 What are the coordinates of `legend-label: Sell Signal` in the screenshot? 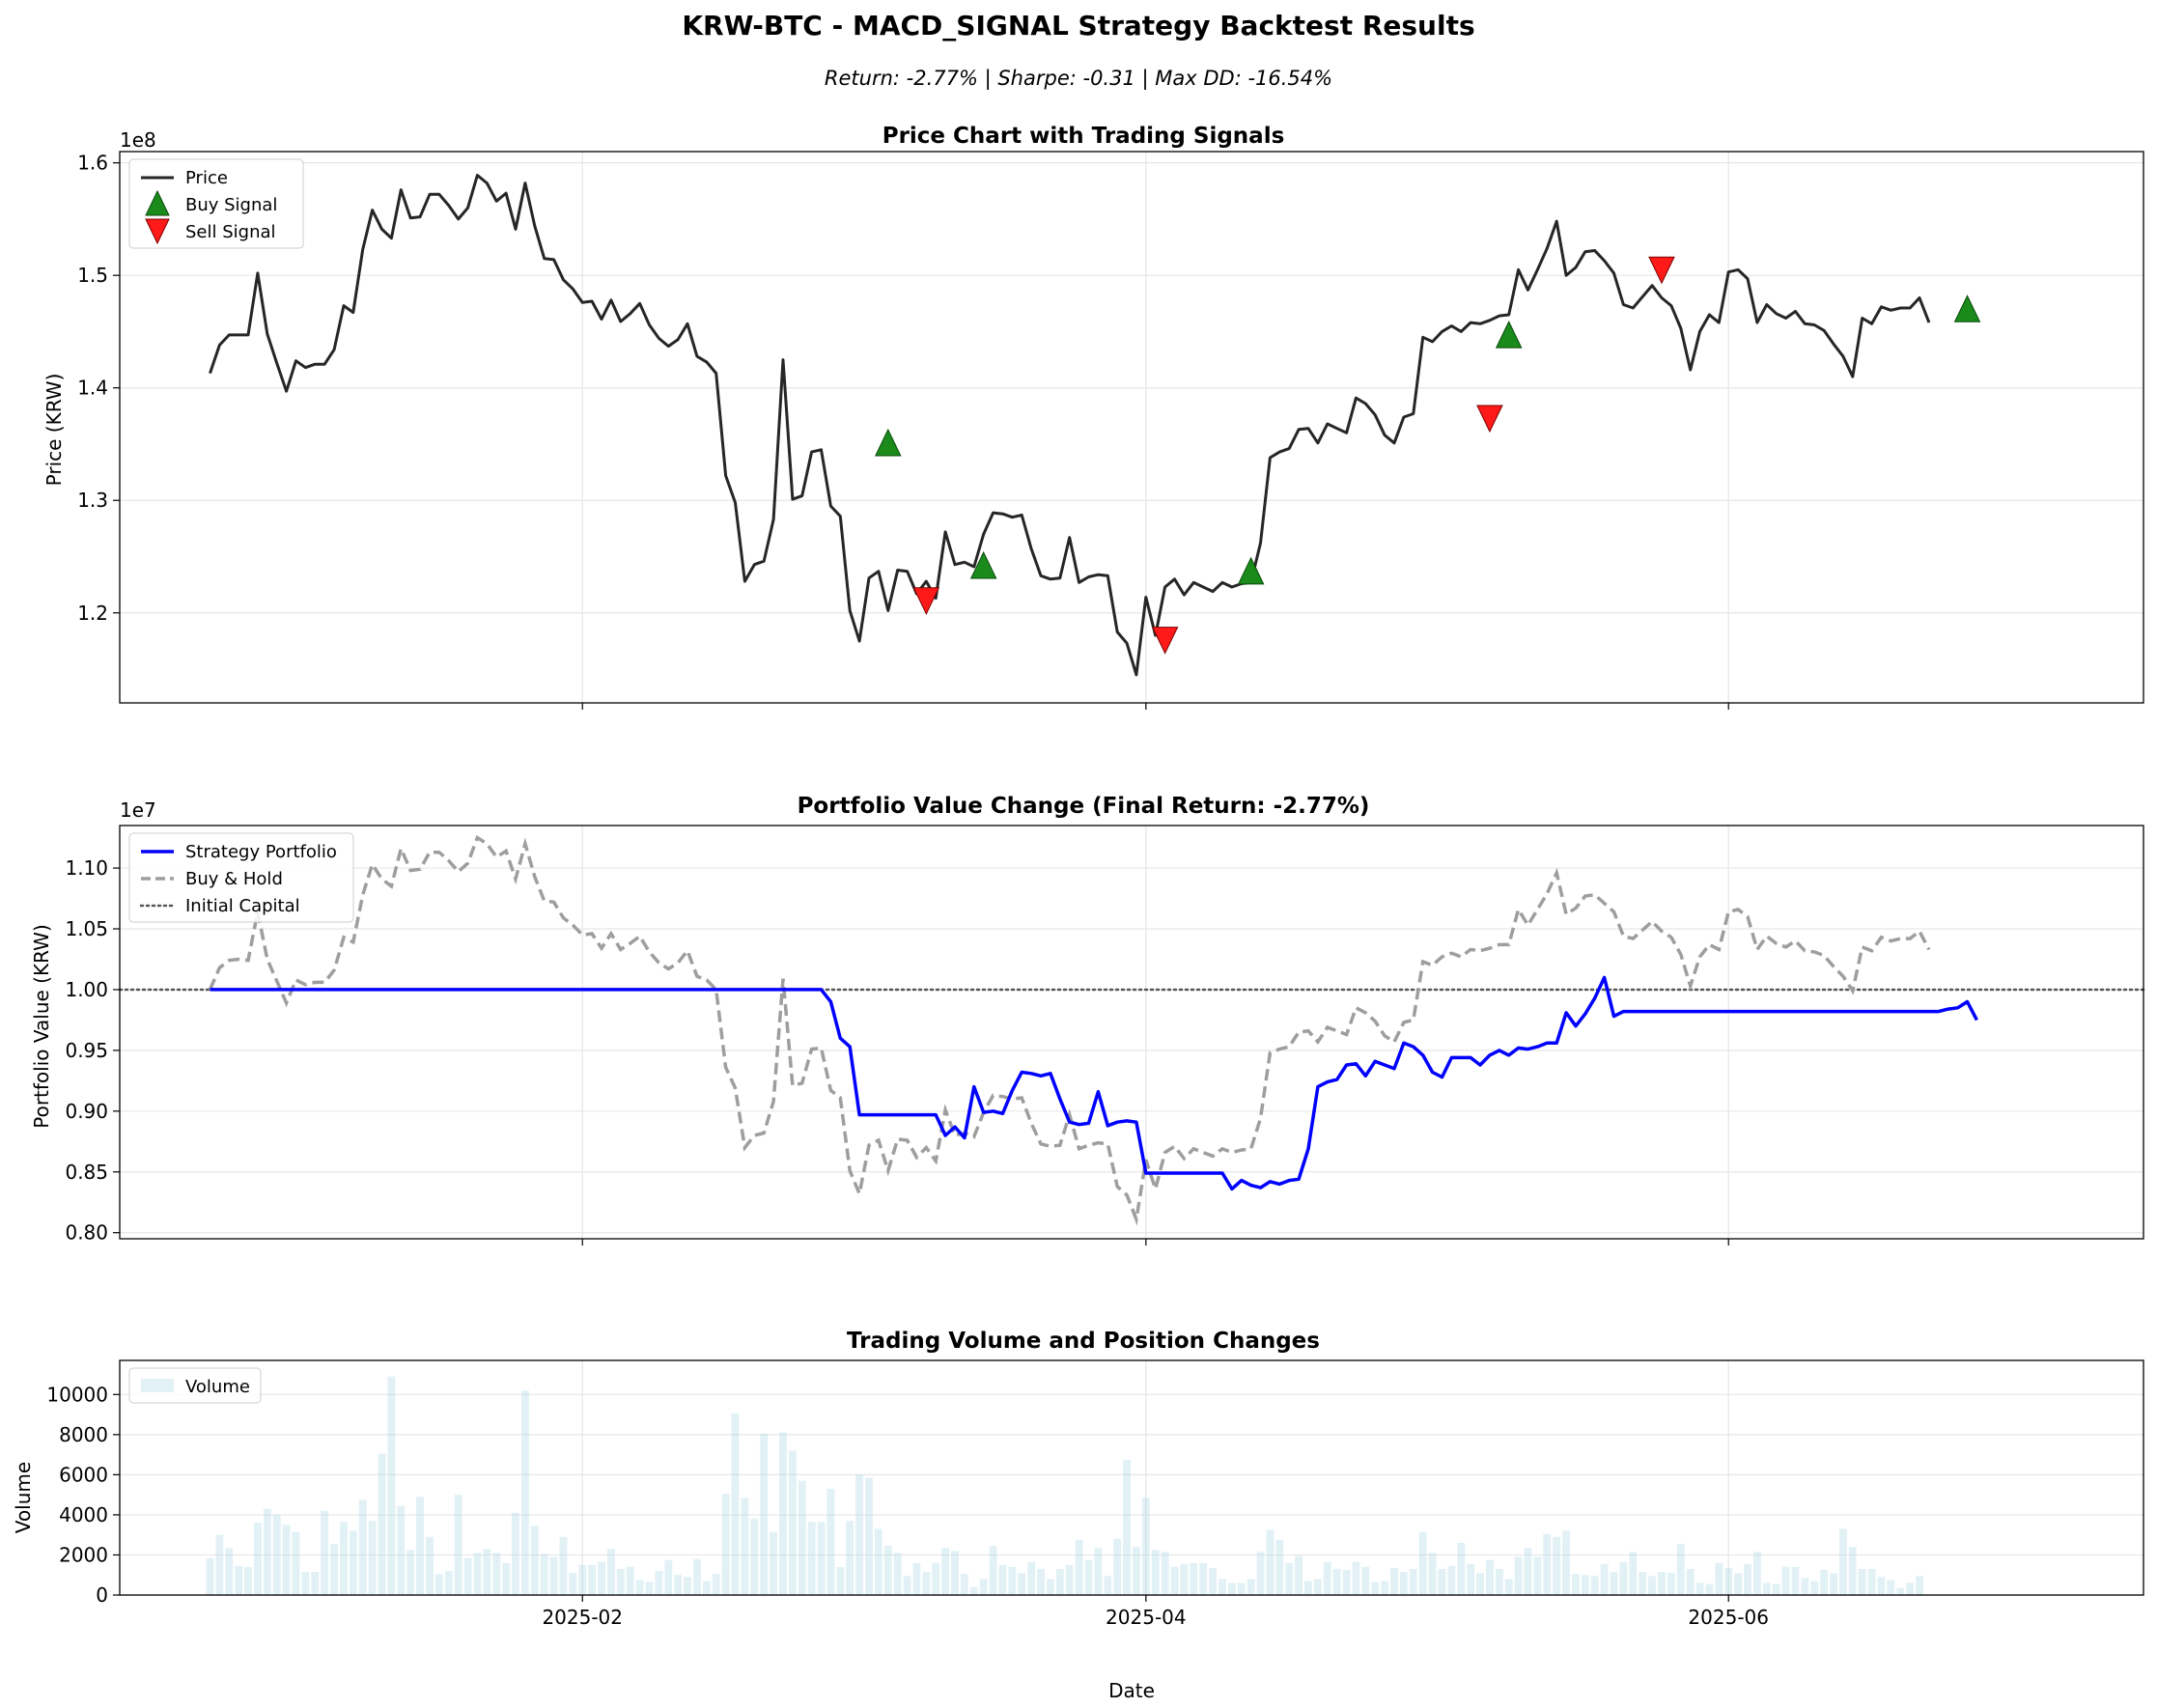 It's located at (230, 232).